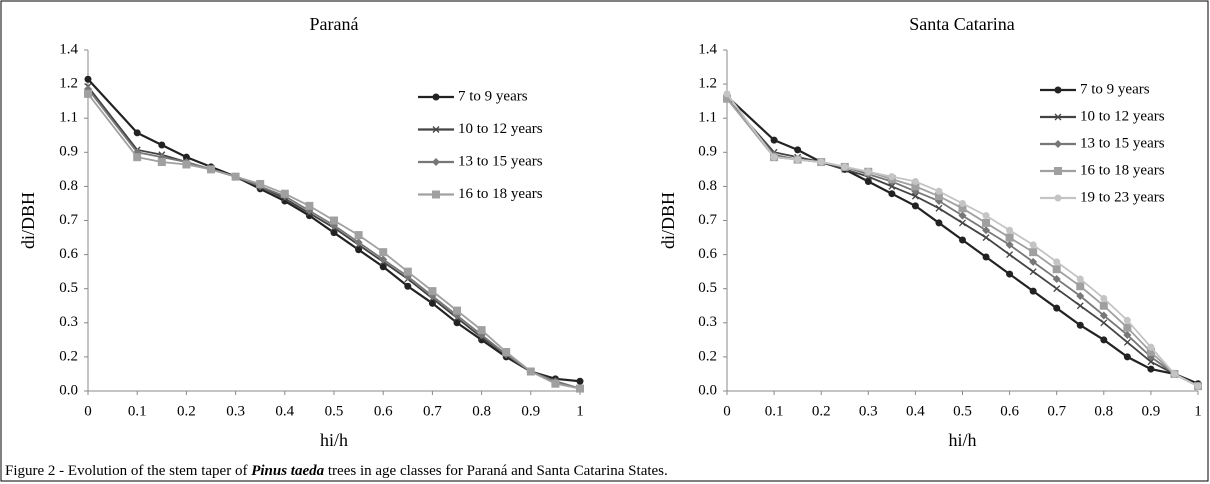 The image size is (1210, 484). Describe the element at coordinates (707, 322) in the screenshot. I see `y-tick-label: 0.3` at that location.